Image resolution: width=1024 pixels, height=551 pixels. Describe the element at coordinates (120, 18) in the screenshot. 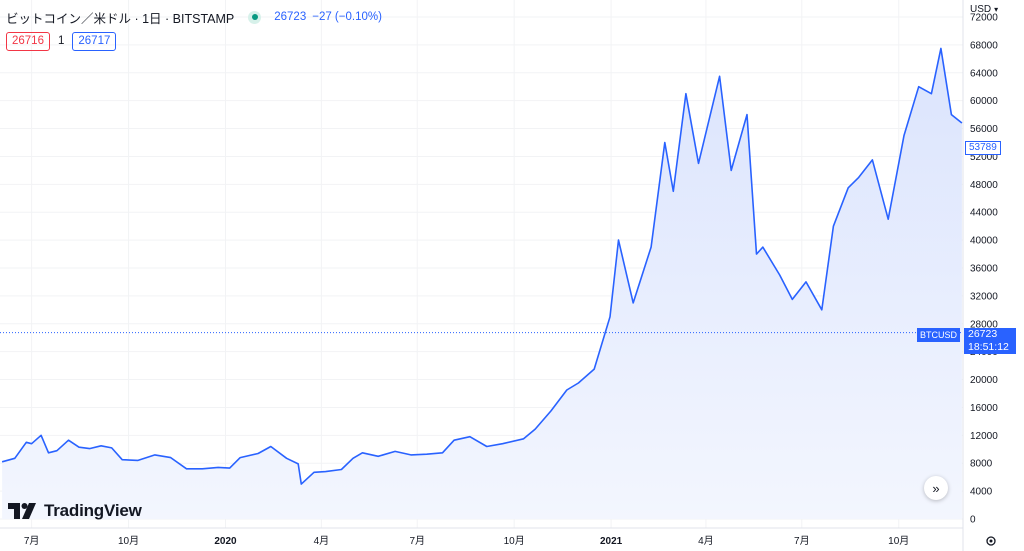

I see `symbol-title: ビットコイン／米ドル · 1日 · BITSTAMP` at that location.